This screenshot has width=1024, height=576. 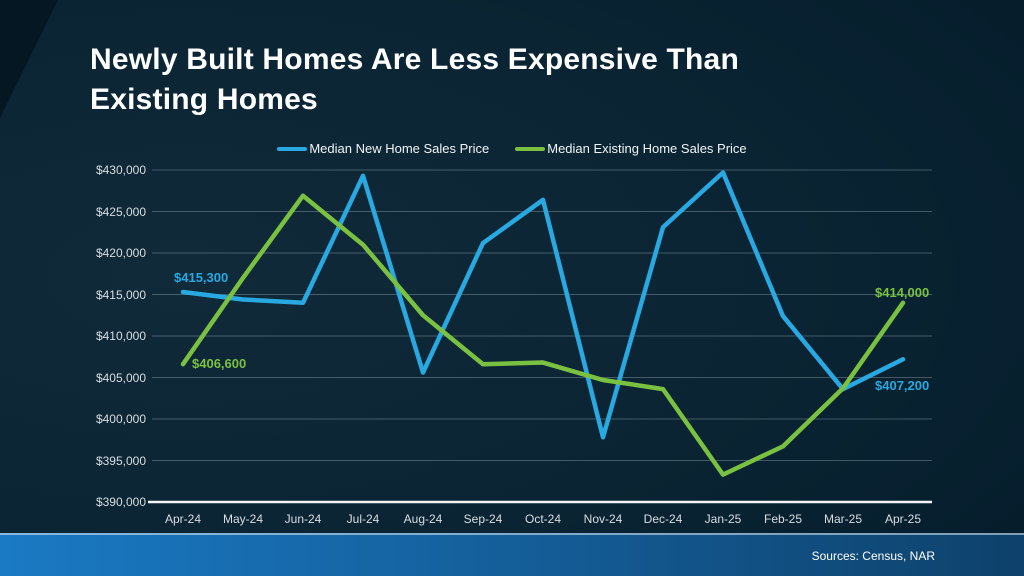 I want to click on legend-label-new-home: Median New Home Sales Price, so click(x=399, y=148).